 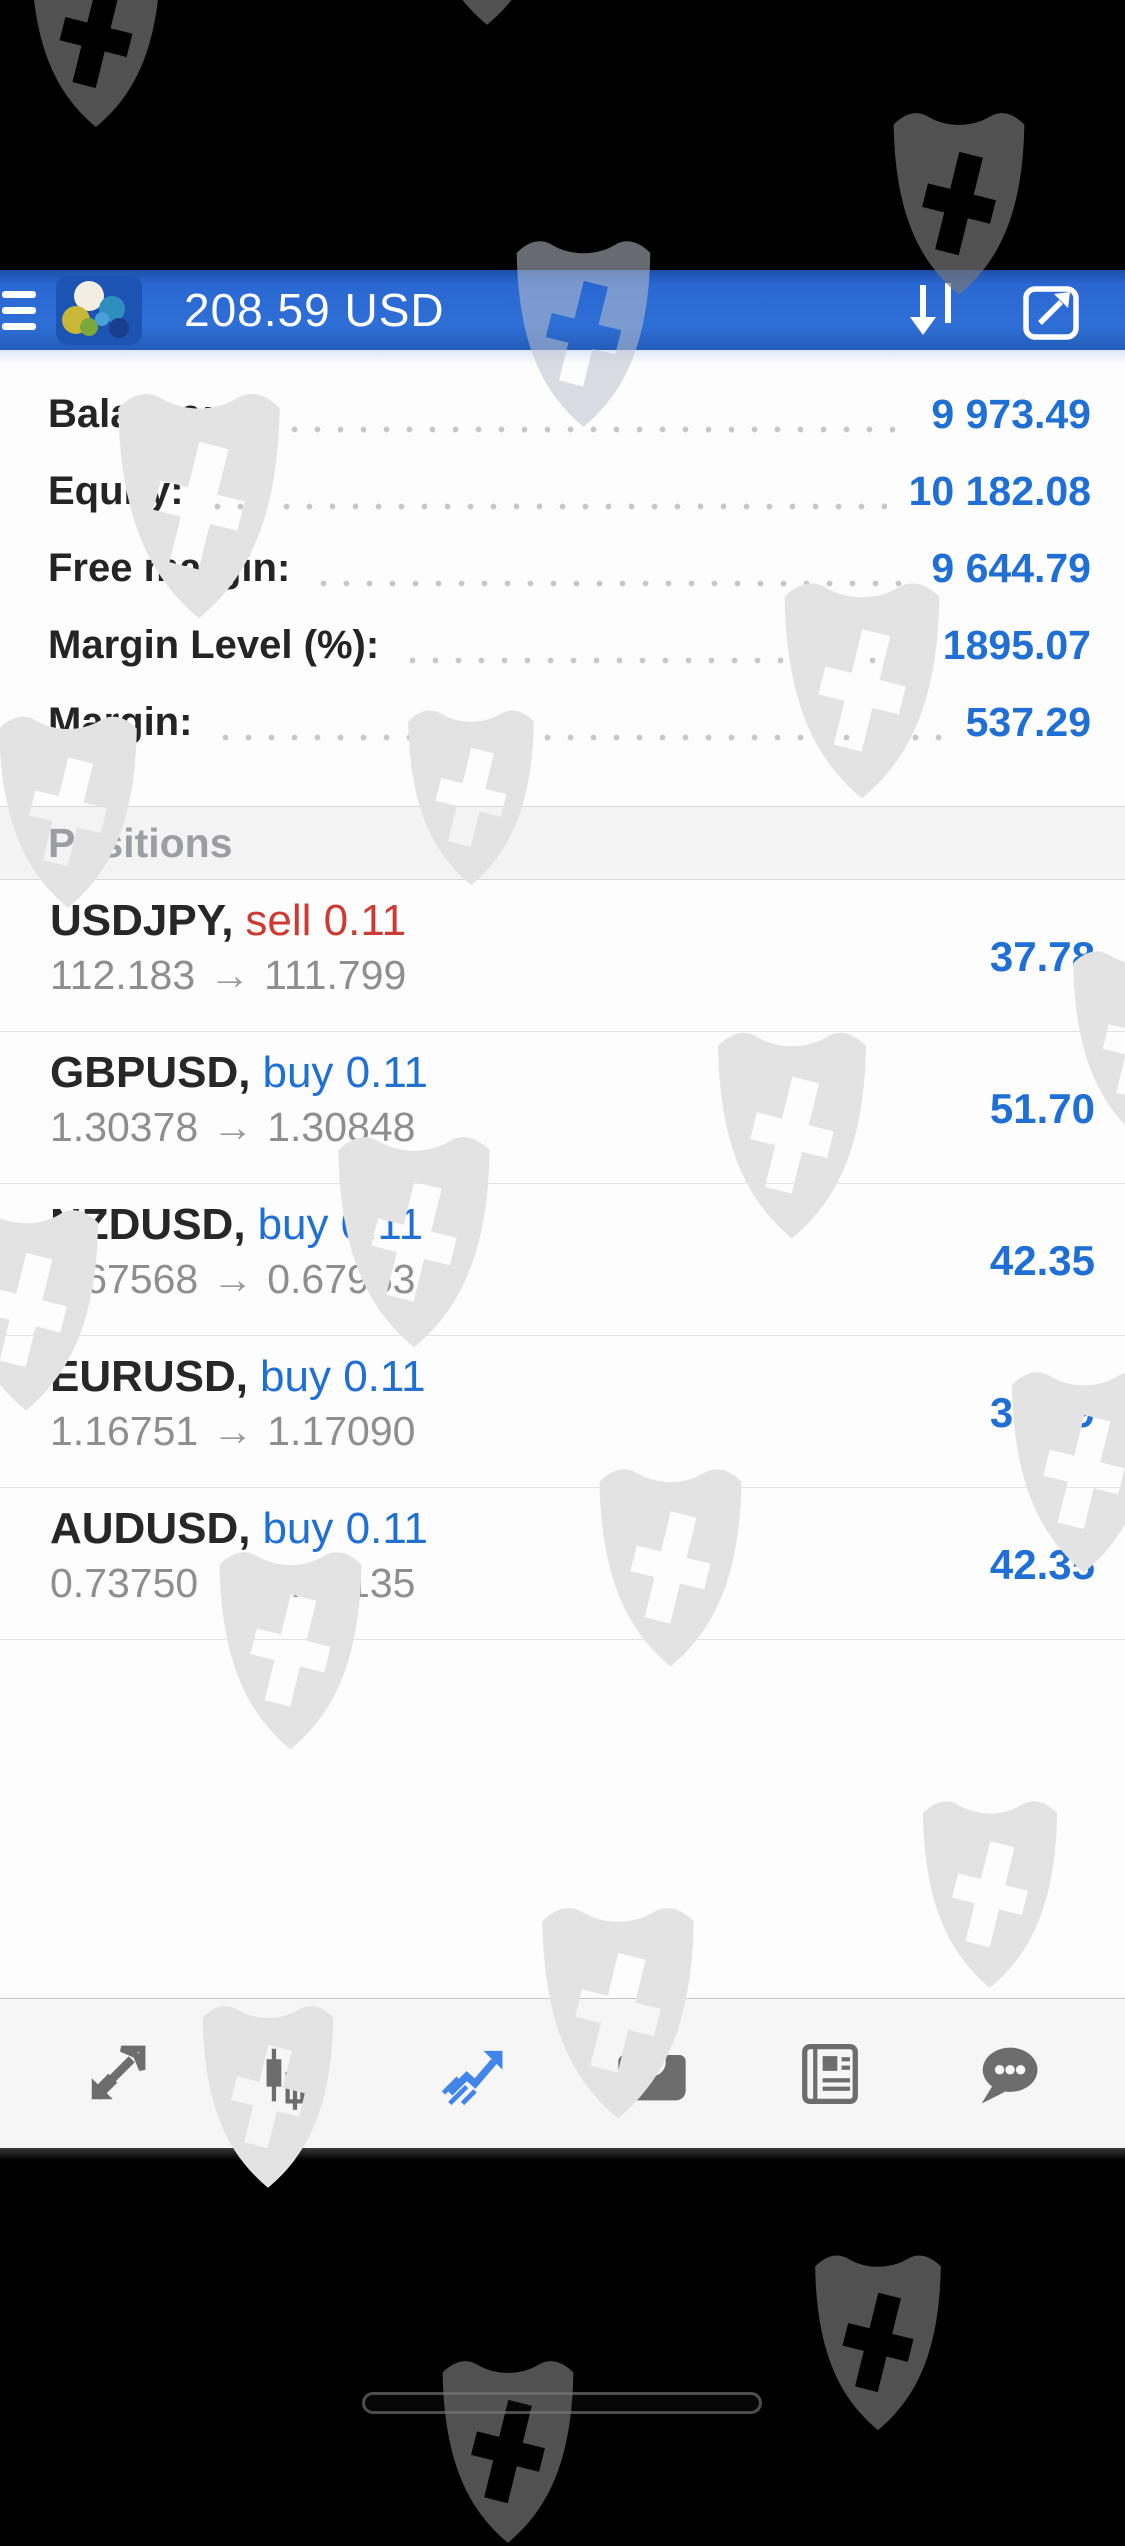 What do you see at coordinates (562, 317) in the screenshot?
I see `app-bar: 208.59 USD` at bounding box center [562, 317].